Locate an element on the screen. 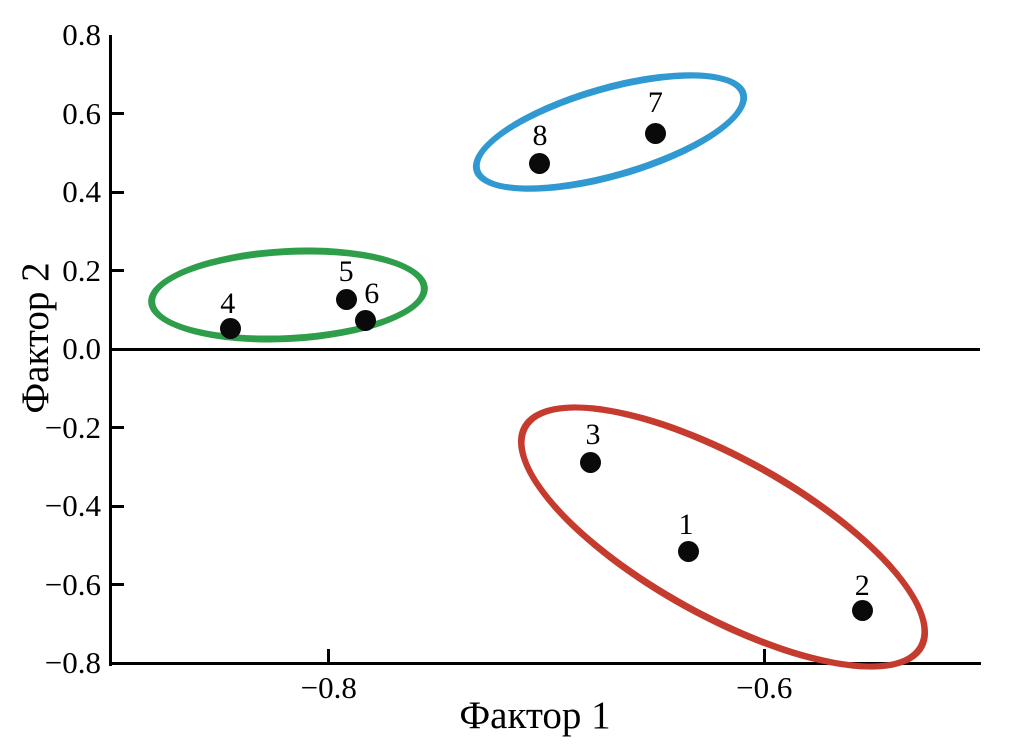 This screenshot has width=1017, height=750. y-axis-title: Фактор 2 is located at coordinates (35, 338).